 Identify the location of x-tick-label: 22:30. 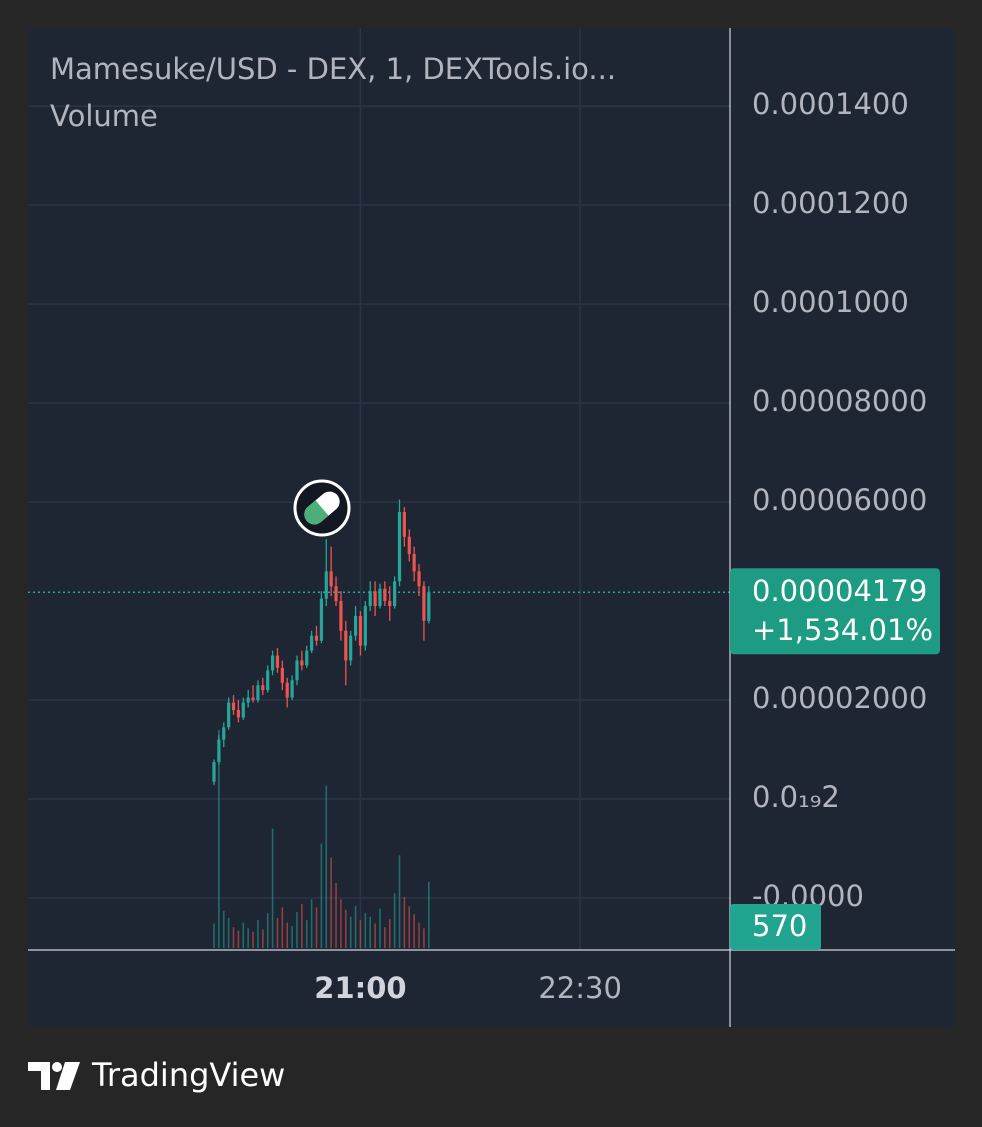
(580, 988).